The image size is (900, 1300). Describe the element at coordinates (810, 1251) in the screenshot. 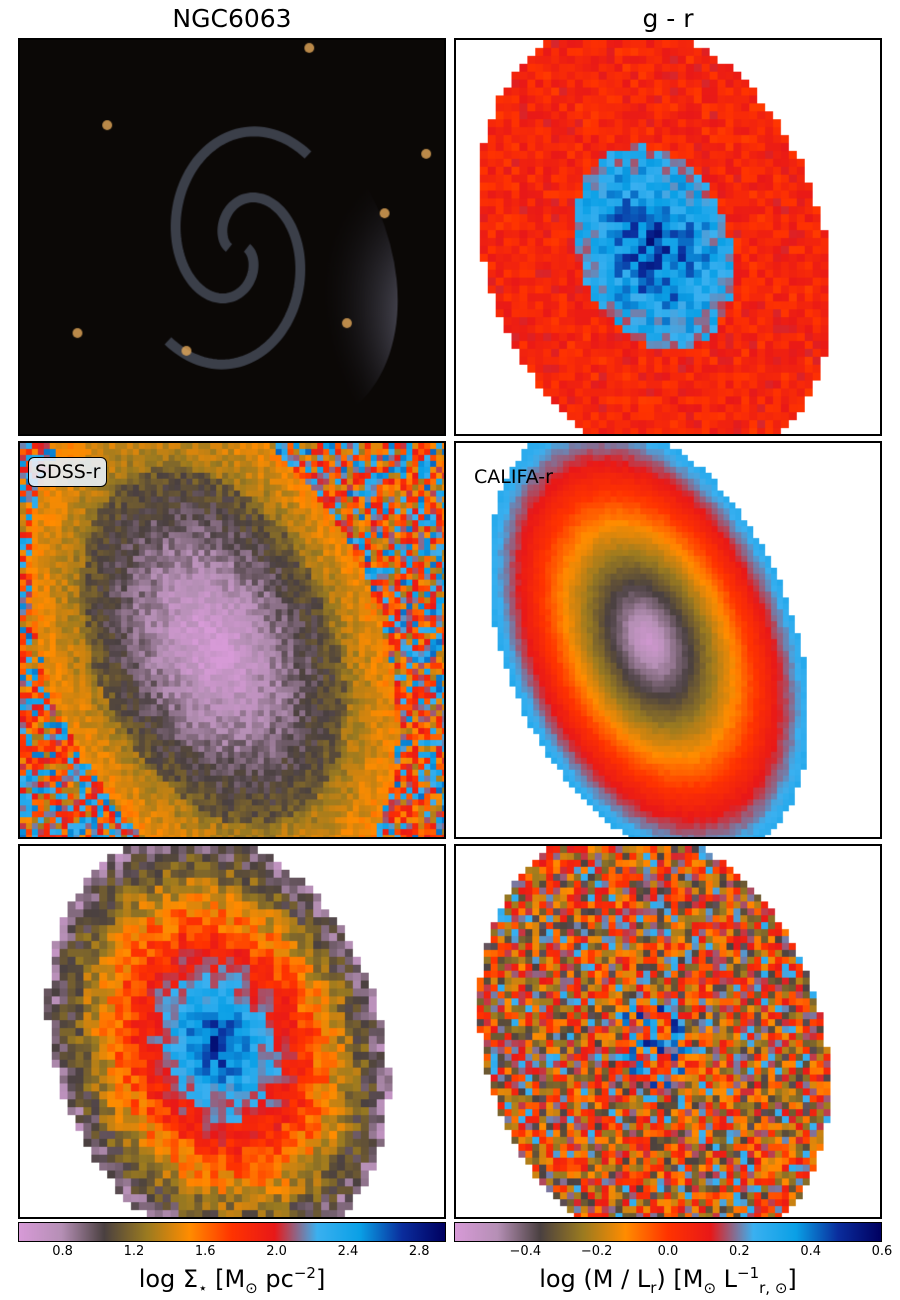

I see `colorbar-tick-label: 0.4` at that location.